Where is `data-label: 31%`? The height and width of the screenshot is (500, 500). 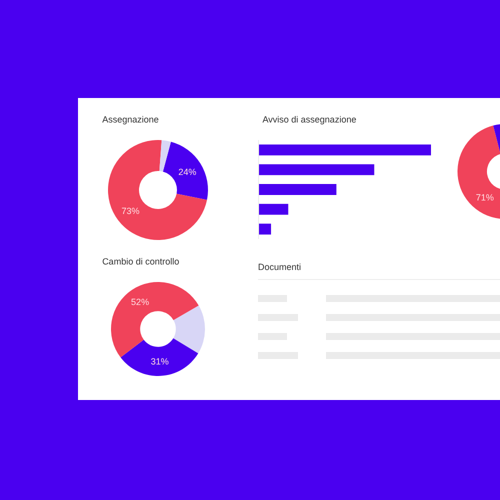 data-label: 31% is located at coordinates (159, 361).